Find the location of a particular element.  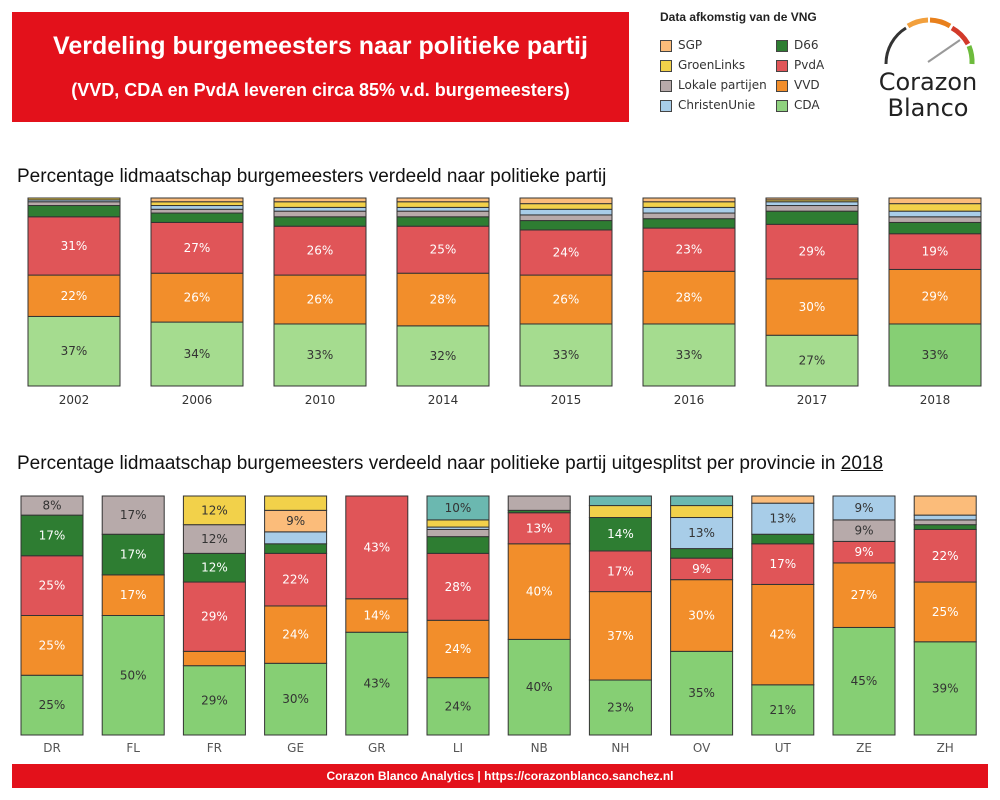

data-label: 42% is located at coordinates (782, 635).